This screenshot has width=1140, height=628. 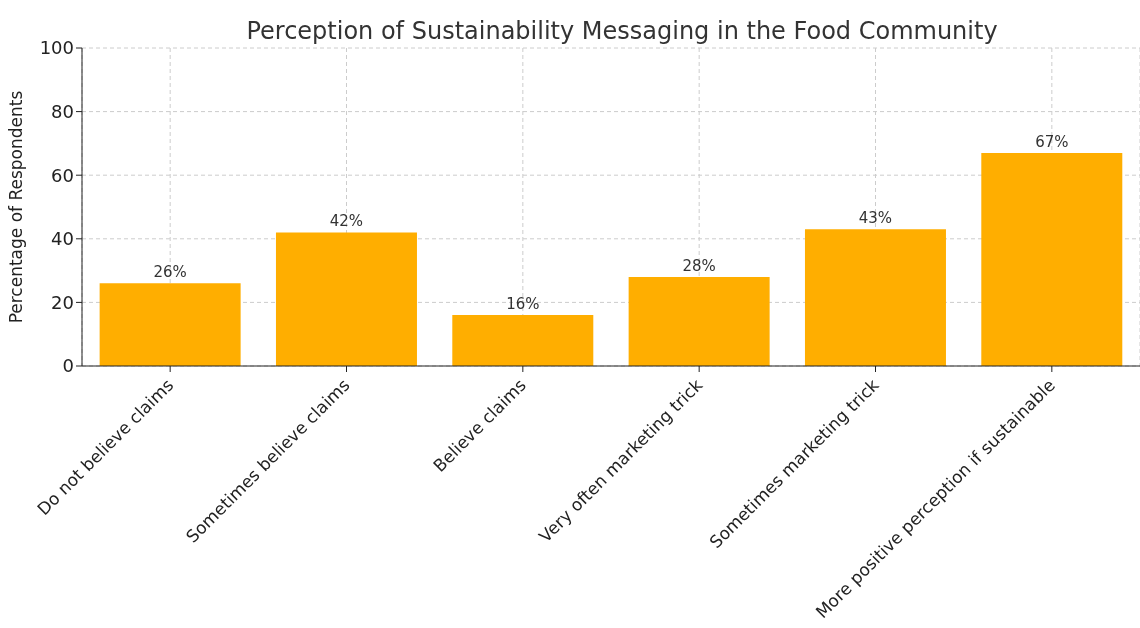 I want to click on y-tick-label: 0, so click(x=68, y=366).